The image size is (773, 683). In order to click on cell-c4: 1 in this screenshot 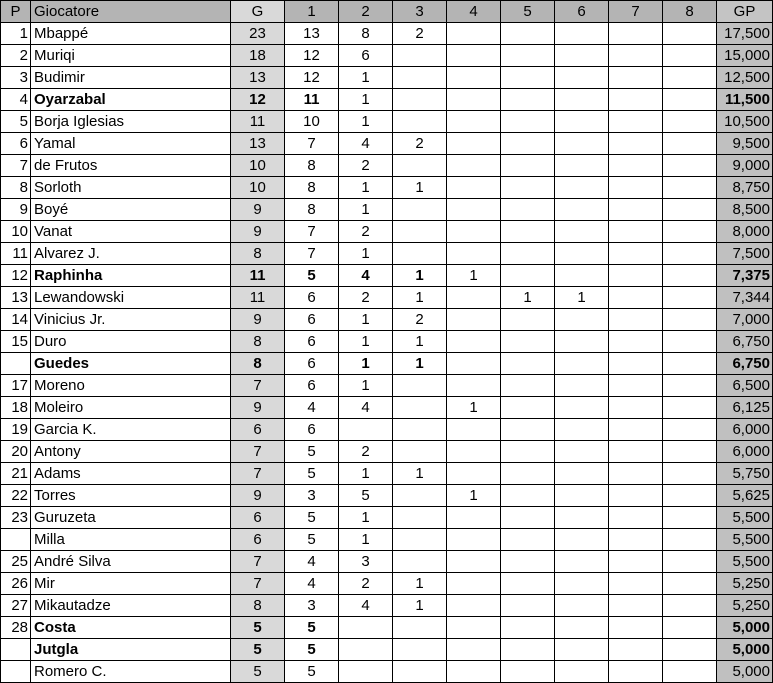, I will do `click(473, 275)`.